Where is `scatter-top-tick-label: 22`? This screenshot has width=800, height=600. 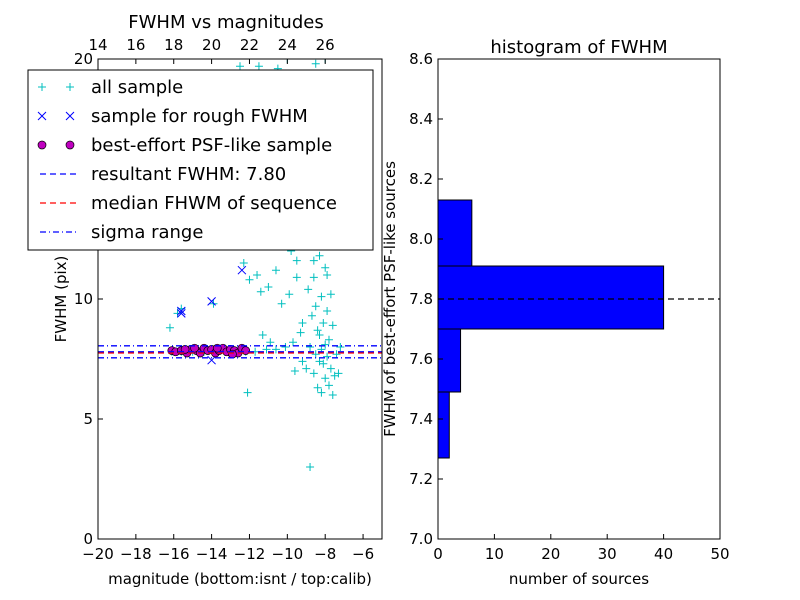 scatter-top-tick-label: 22 is located at coordinates (249, 45).